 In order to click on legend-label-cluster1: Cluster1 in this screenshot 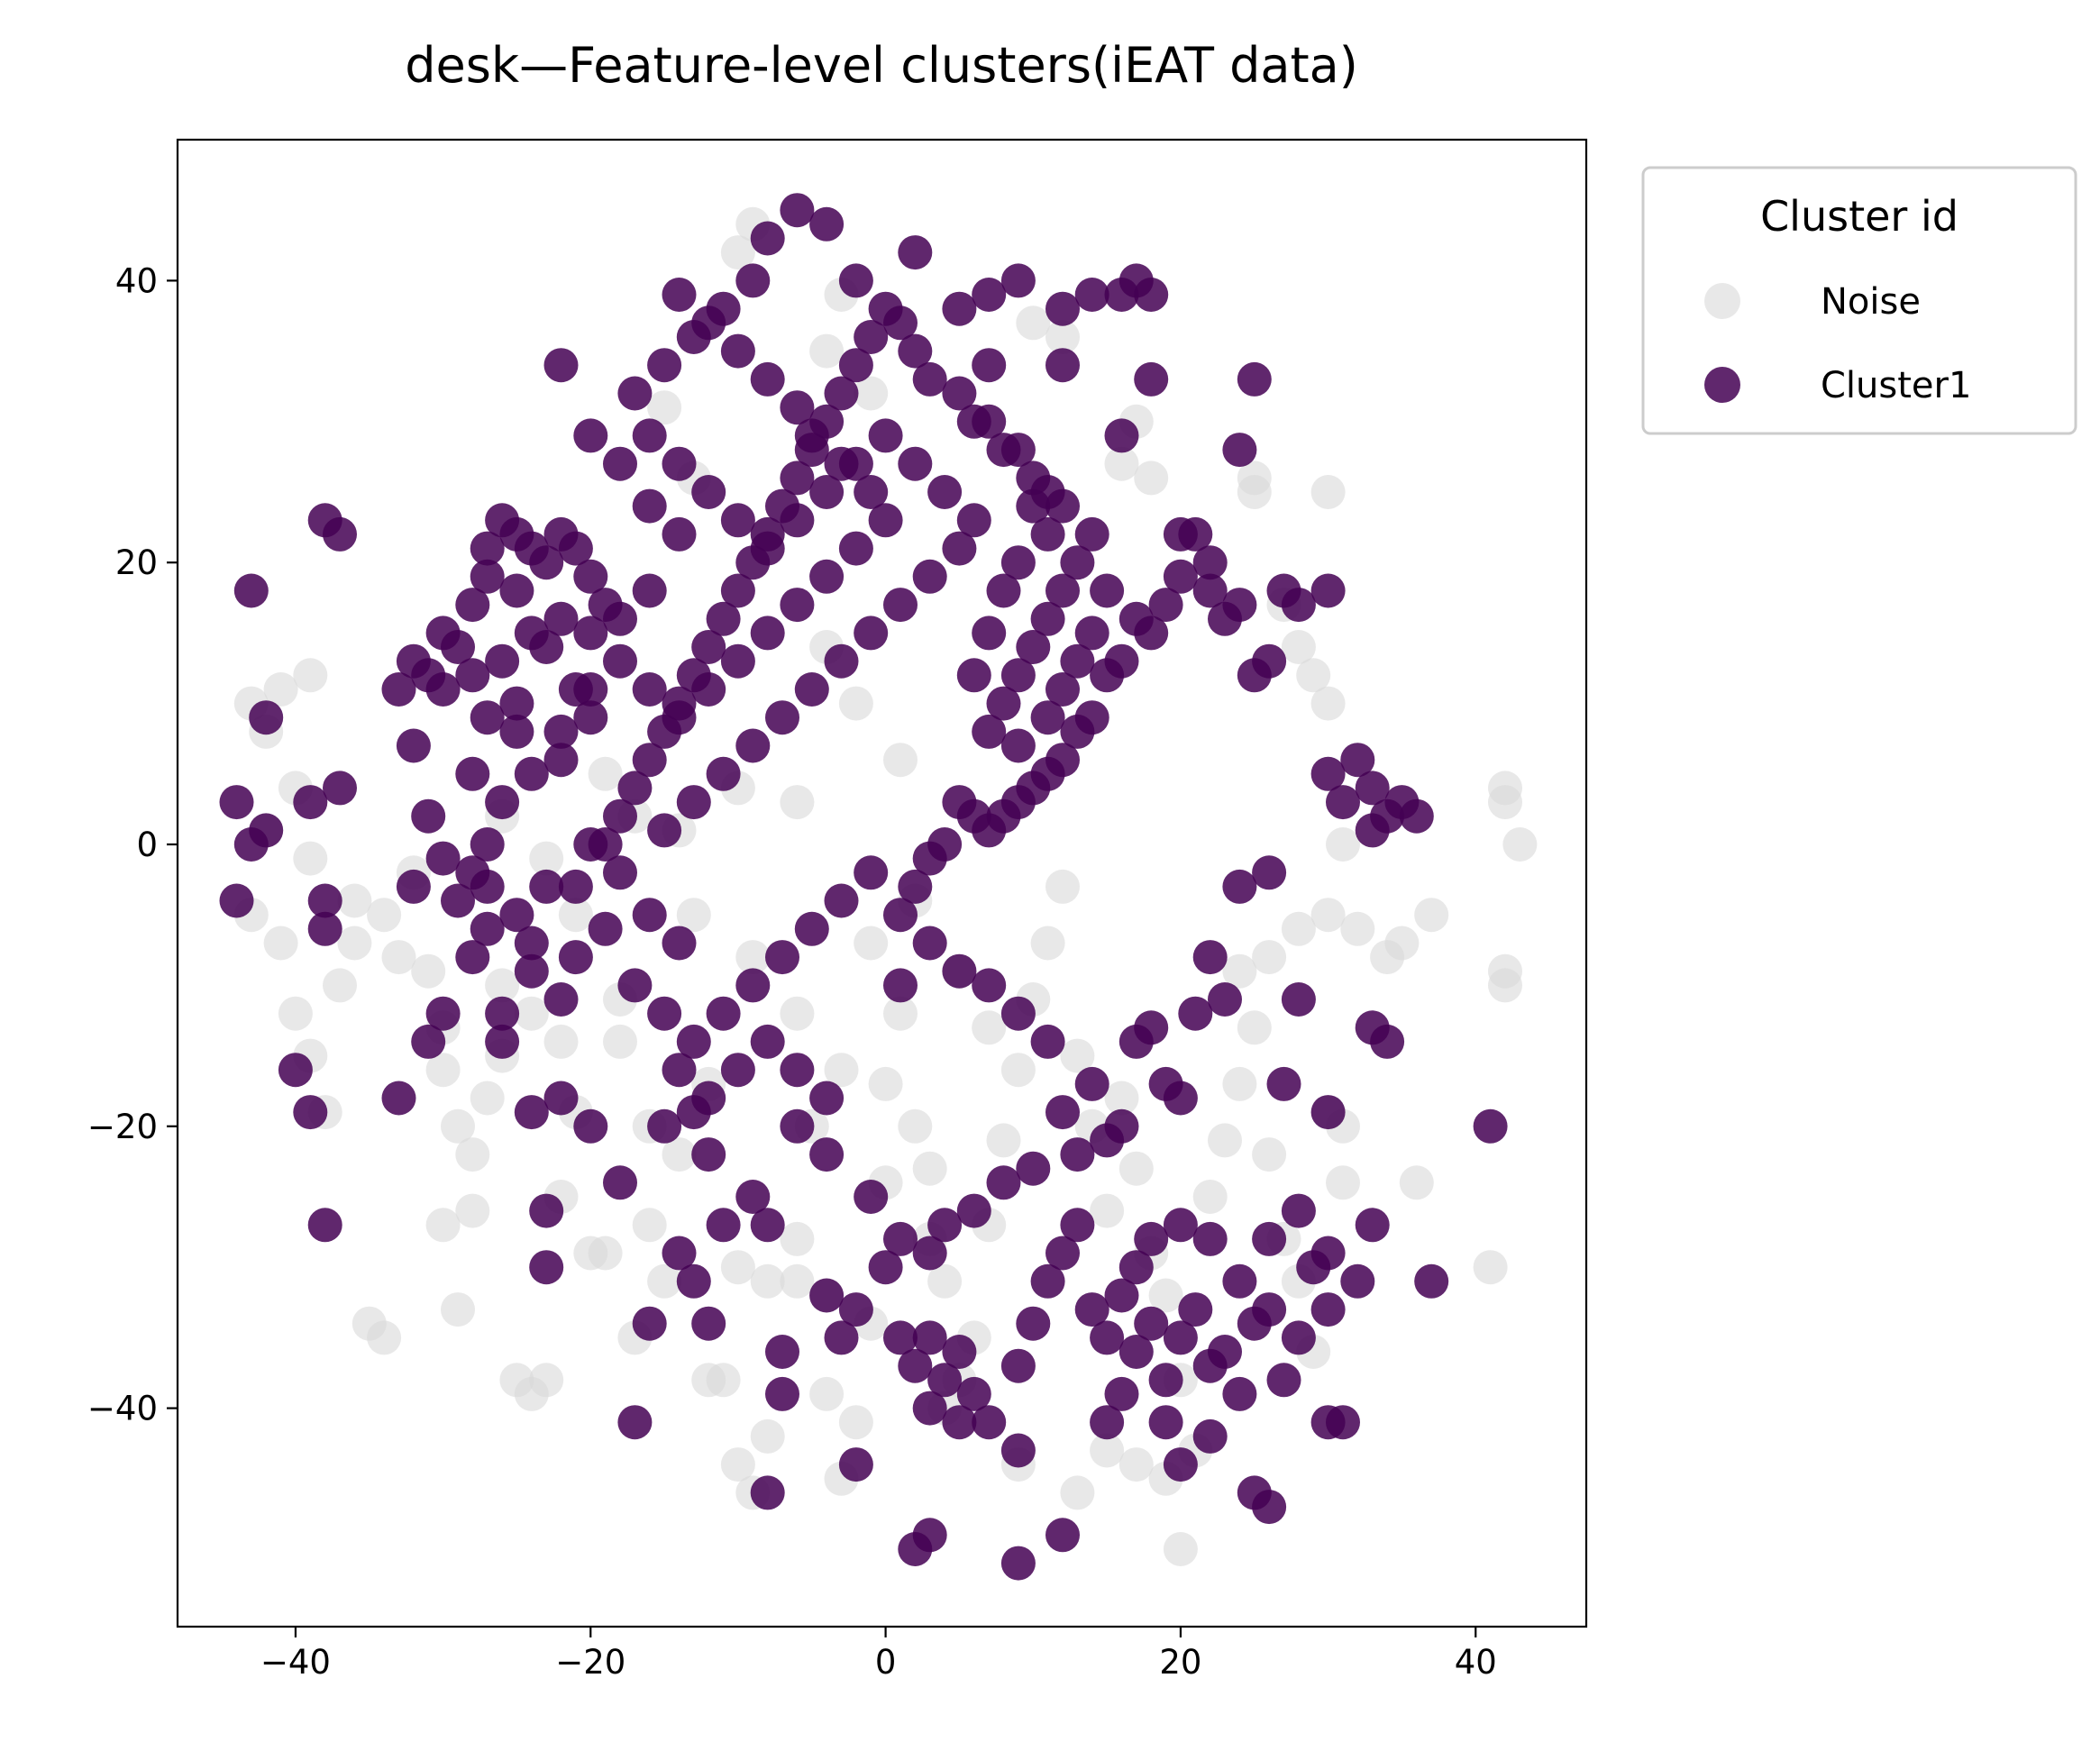, I will do `click(1896, 385)`.